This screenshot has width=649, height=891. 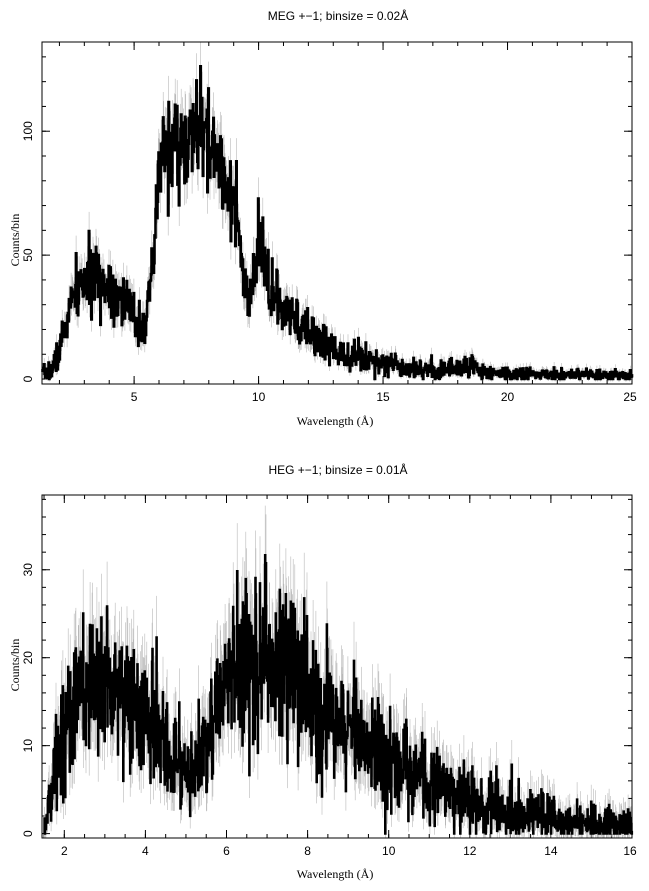 I want to click on y-tick-label: 30, so click(x=28, y=570).